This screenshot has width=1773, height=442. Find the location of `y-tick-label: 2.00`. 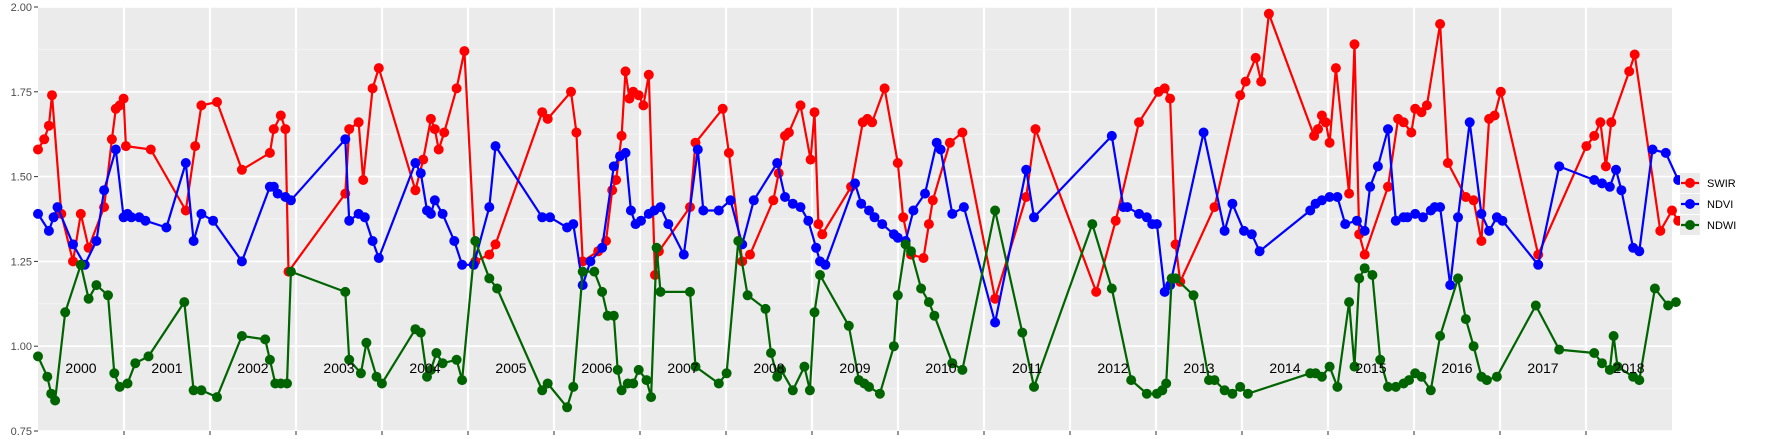

y-tick-label: 2.00 is located at coordinates (21, 8).